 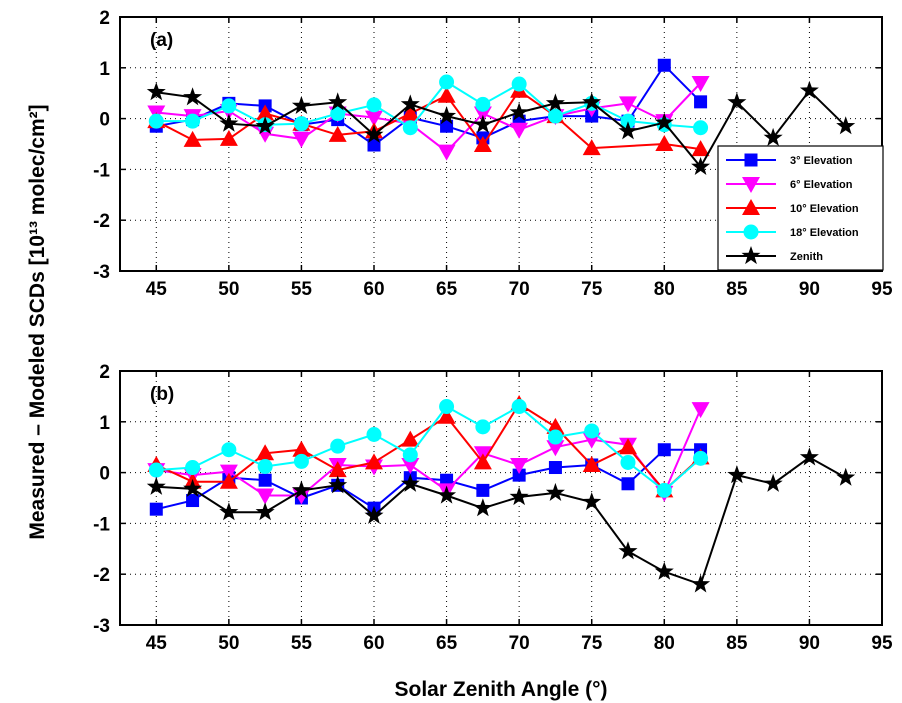 I want to click on y-axis-label: Measured – Modeled SCDs [10¹³ molec/cm²], so click(x=37, y=321).